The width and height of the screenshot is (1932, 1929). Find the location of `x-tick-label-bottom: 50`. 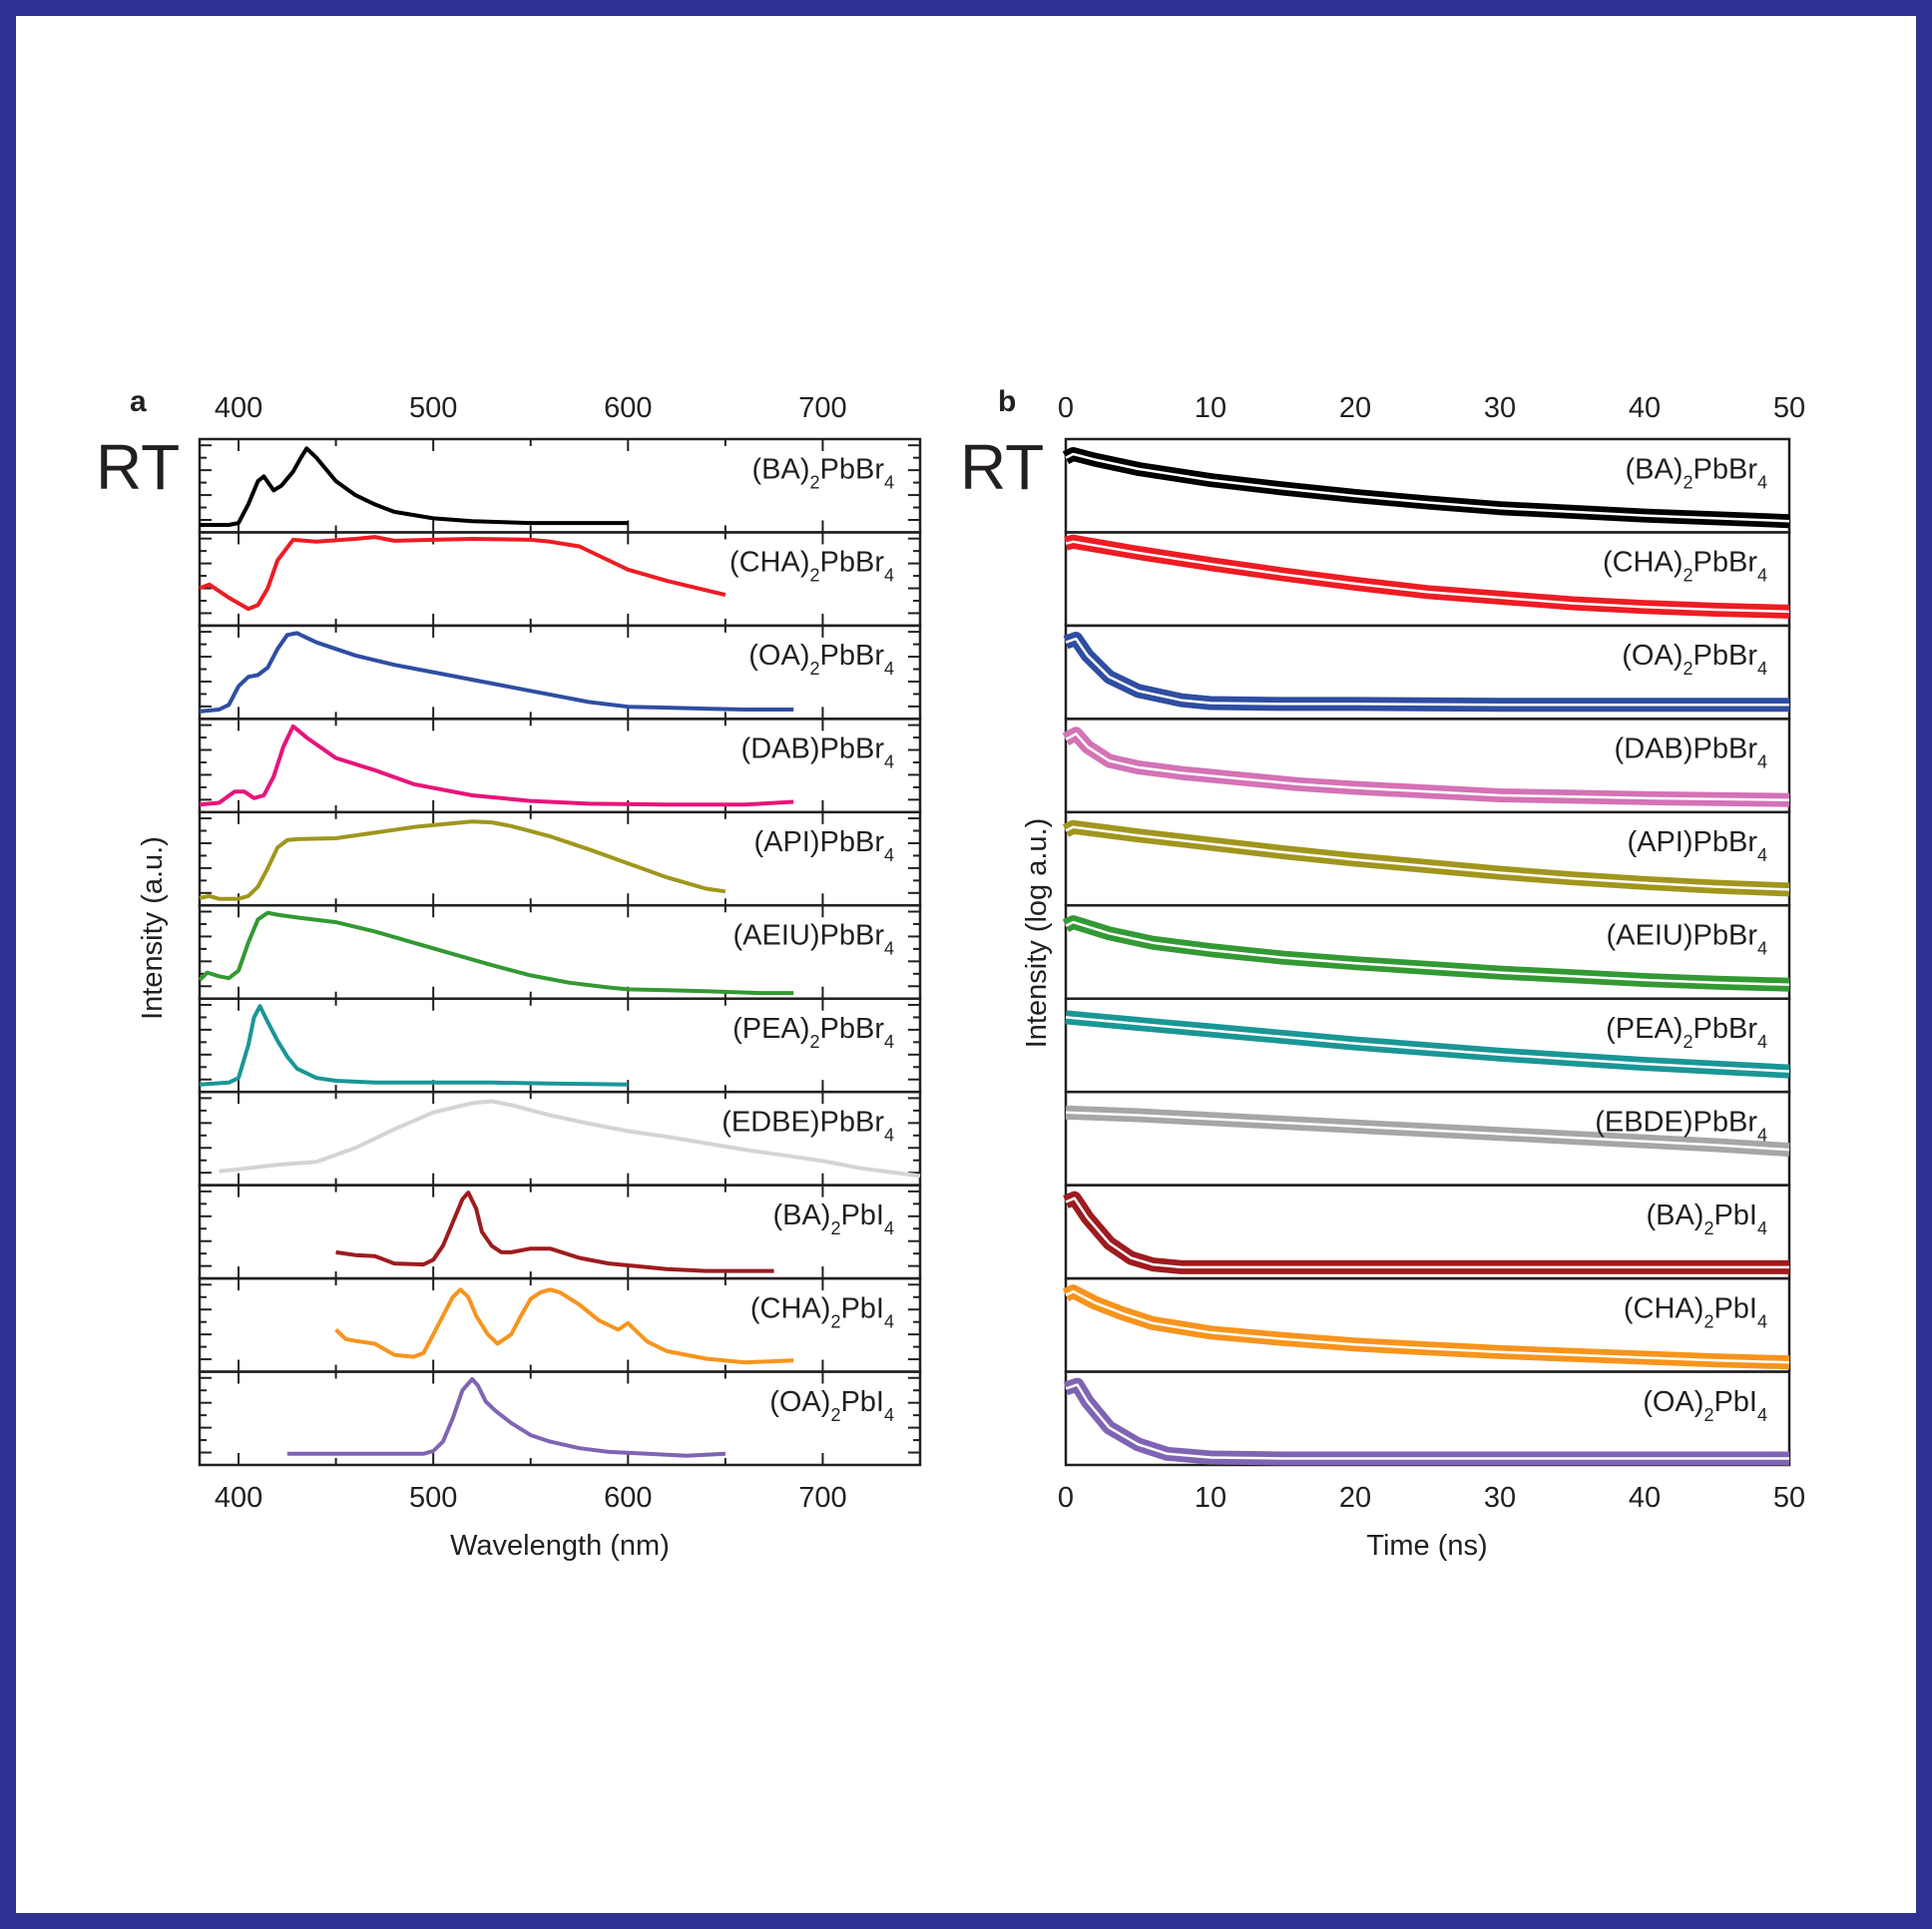

x-tick-label-bottom: 50 is located at coordinates (1789, 1498).